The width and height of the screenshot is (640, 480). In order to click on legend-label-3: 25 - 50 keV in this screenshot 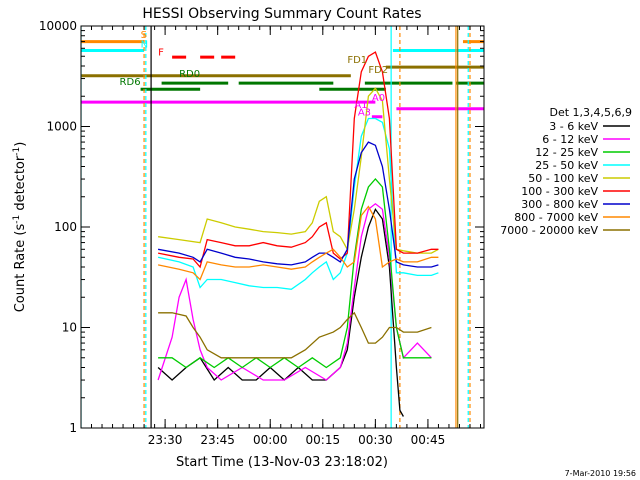, I will do `click(566, 165)`.